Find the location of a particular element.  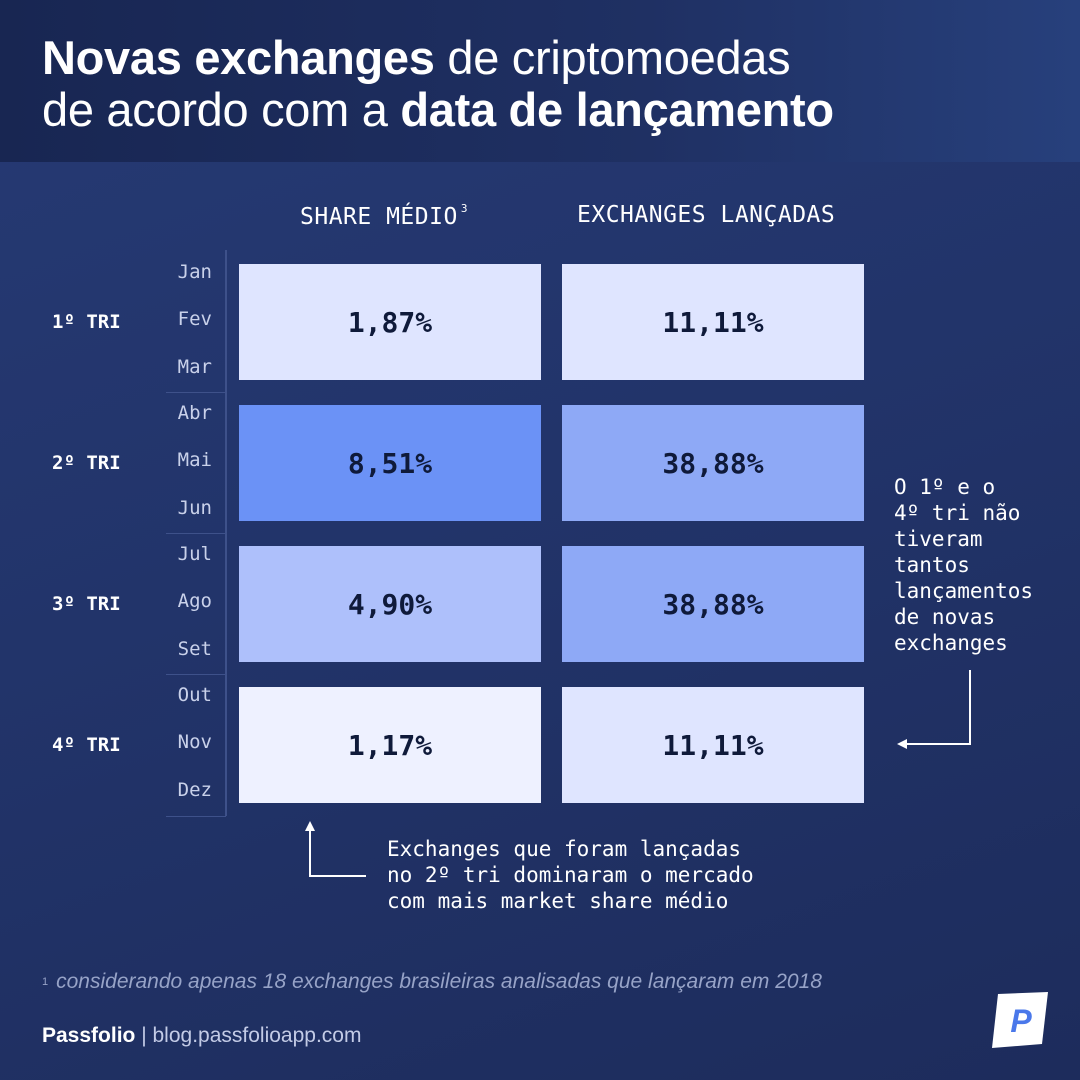

quarter-label: 1º TRI is located at coordinates (86, 322).